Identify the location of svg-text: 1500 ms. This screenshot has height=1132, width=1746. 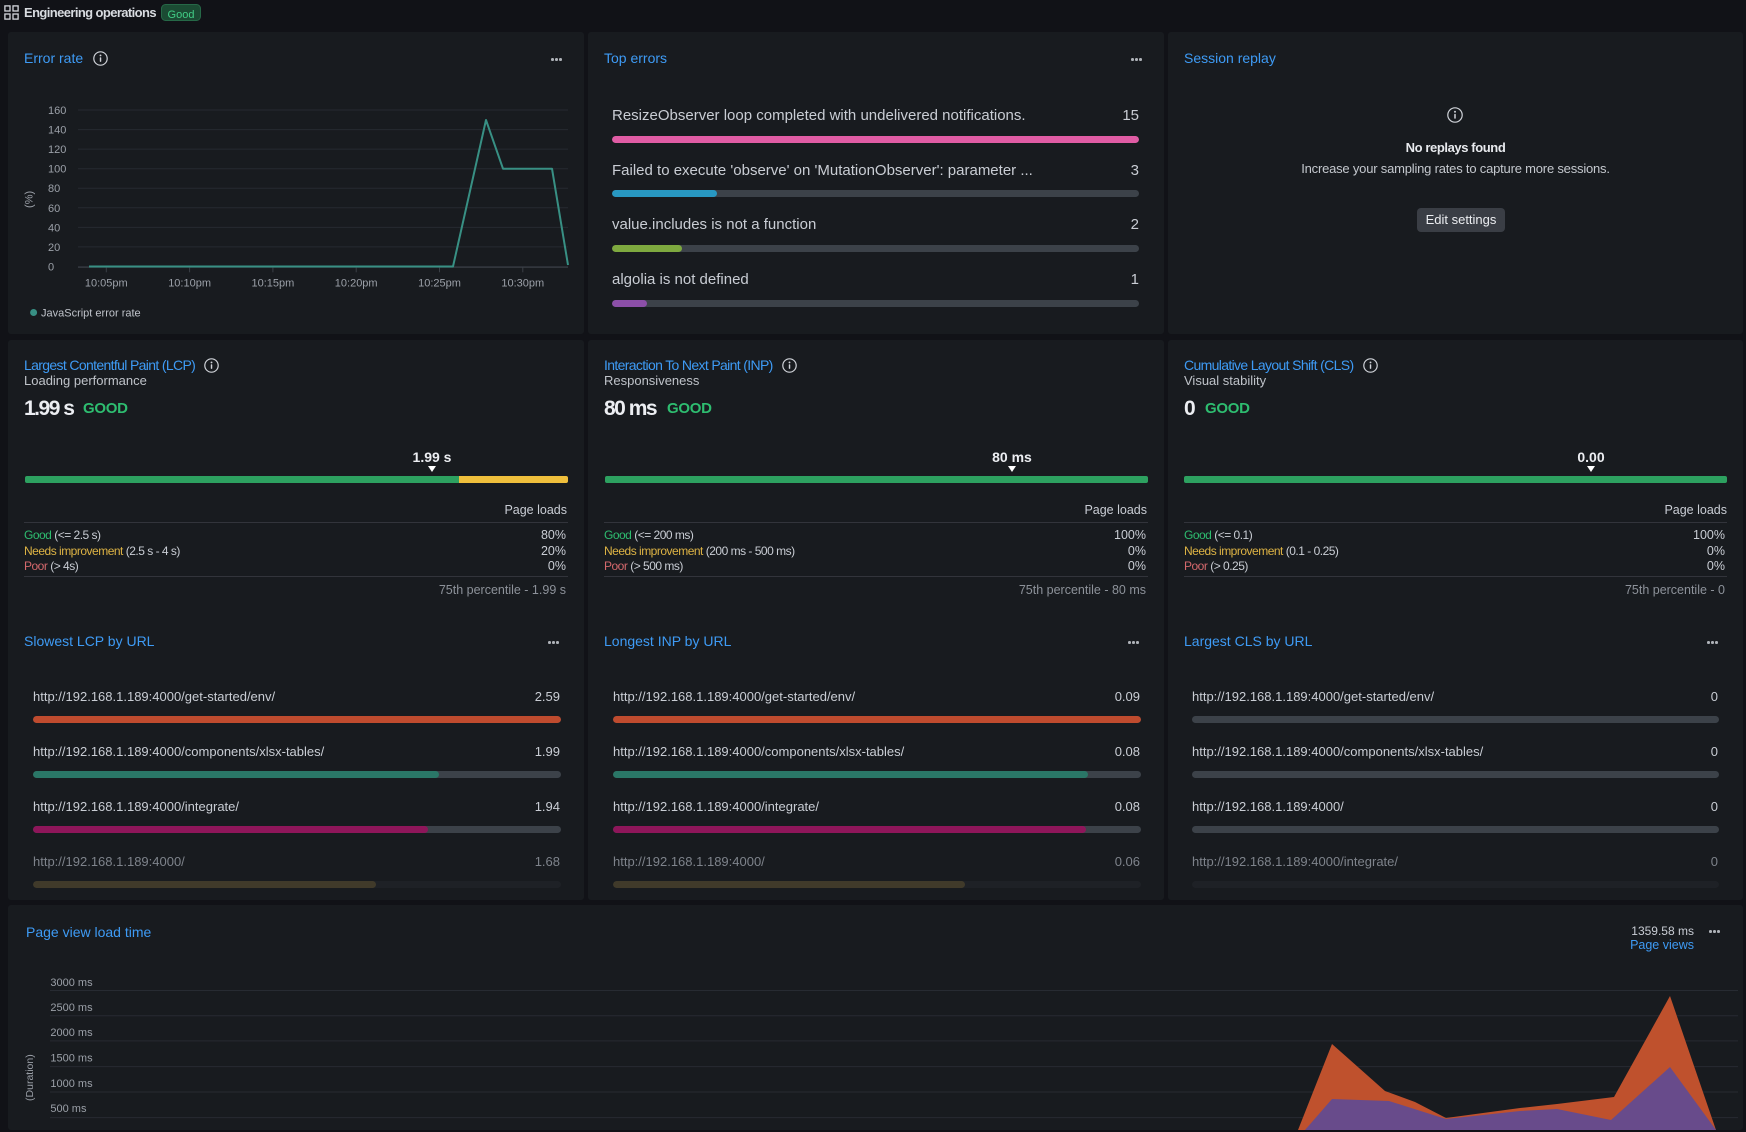
(71, 1059).